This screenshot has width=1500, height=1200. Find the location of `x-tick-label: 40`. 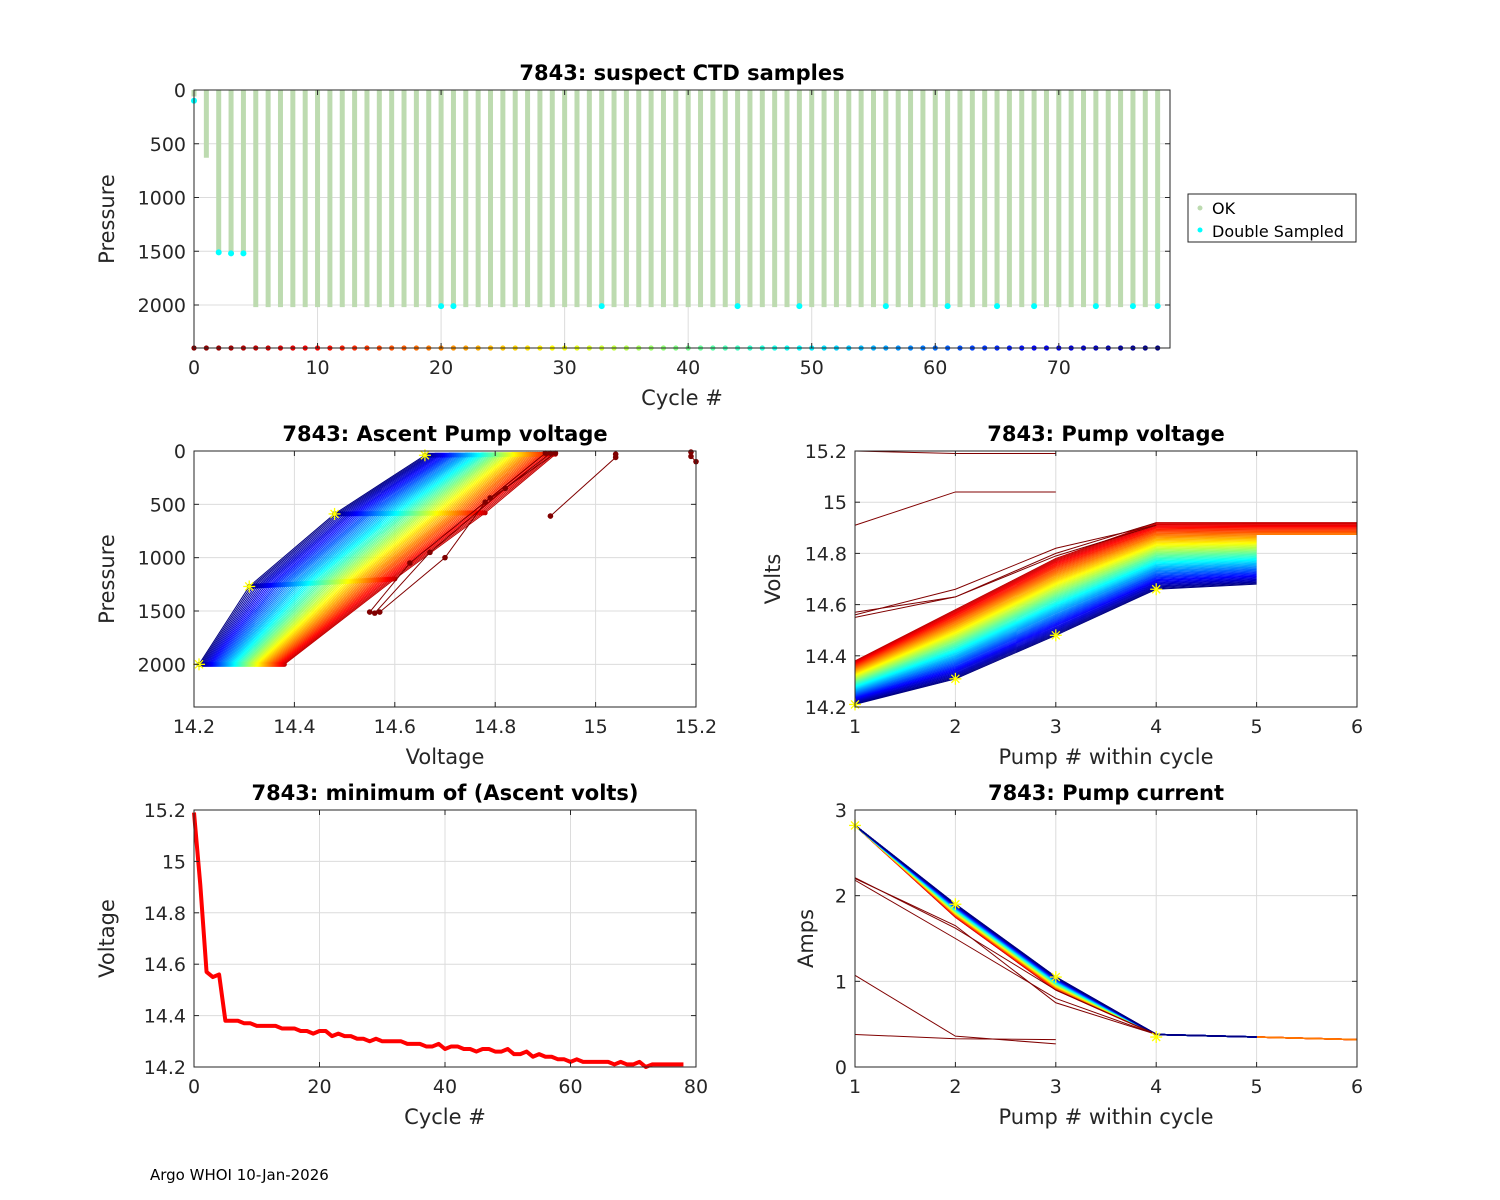

x-tick-label: 40 is located at coordinates (445, 1087).